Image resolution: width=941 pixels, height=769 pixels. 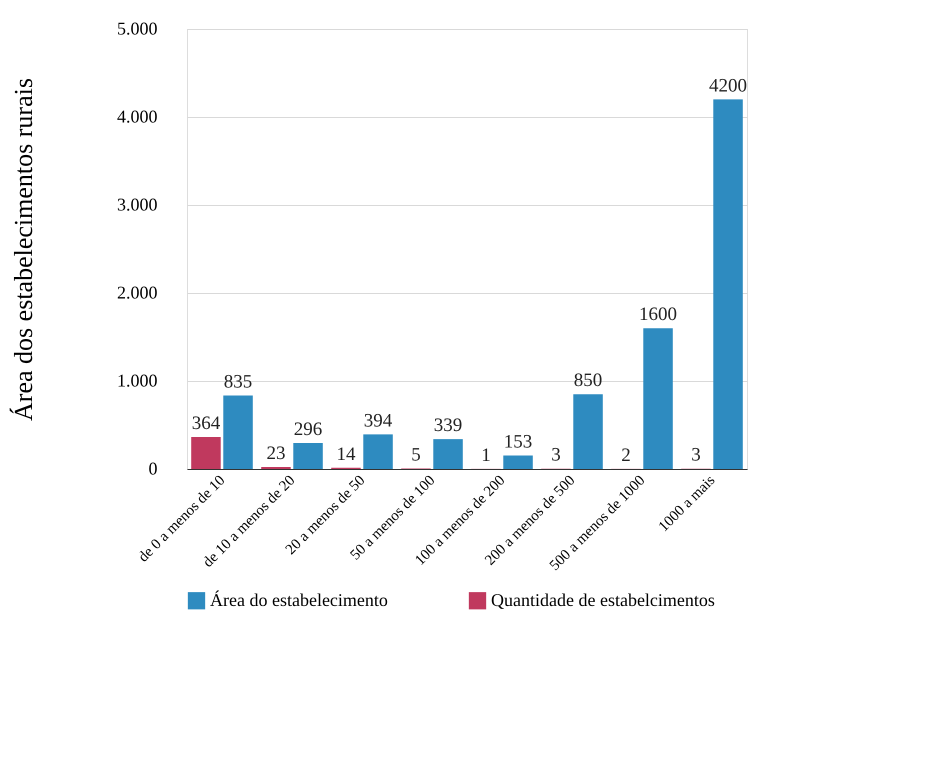 What do you see at coordinates (299, 600) in the screenshot?
I see `legend-label: Área do estabelecimento` at bounding box center [299, 600].